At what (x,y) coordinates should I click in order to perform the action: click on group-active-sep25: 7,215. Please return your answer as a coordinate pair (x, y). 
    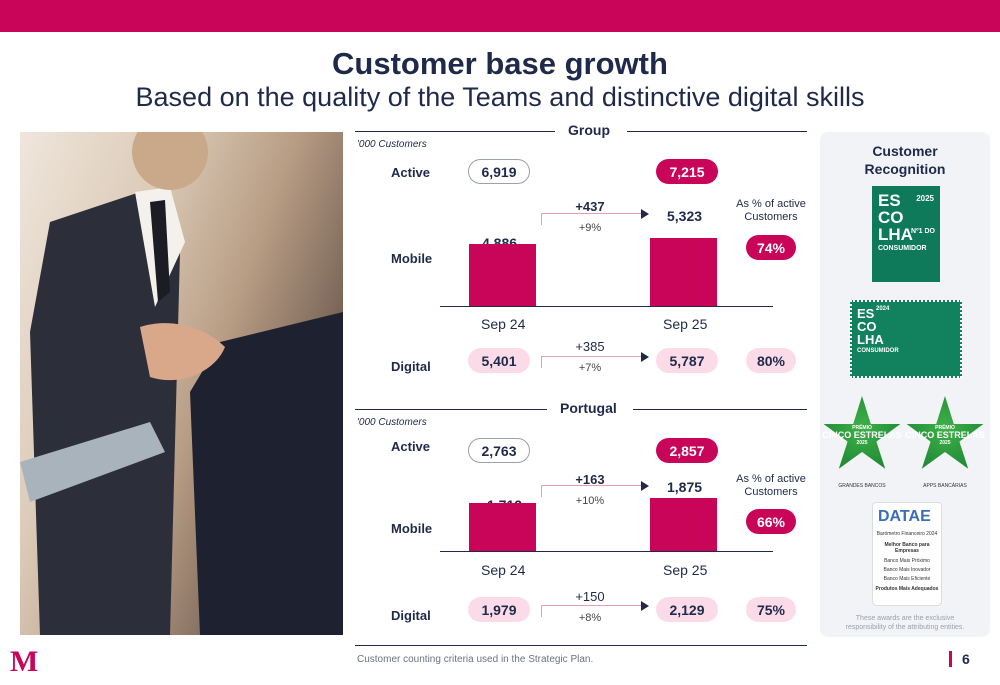
    Looking at the image, I should click on (687, 171).